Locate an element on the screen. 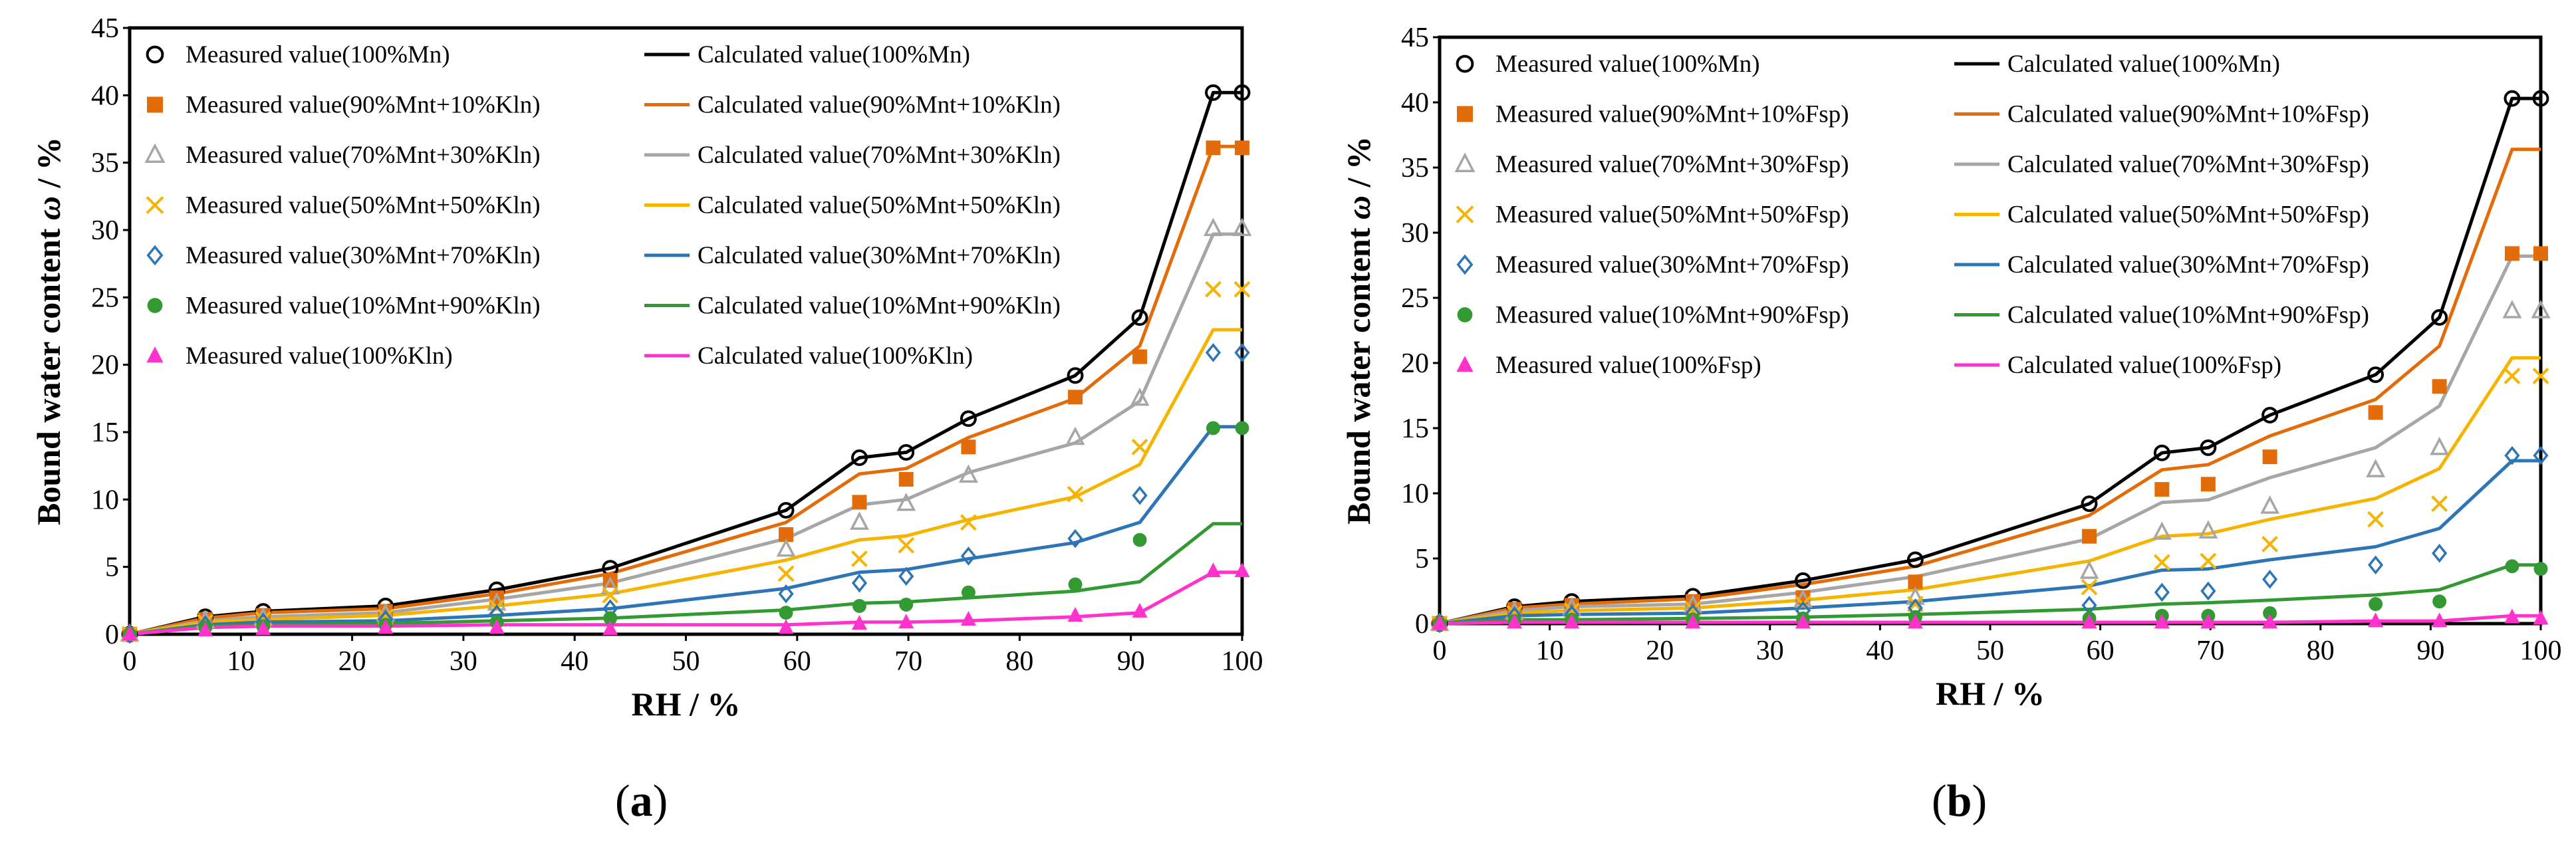  x-tick-label: 10 is located at coordinates (1550, 651).